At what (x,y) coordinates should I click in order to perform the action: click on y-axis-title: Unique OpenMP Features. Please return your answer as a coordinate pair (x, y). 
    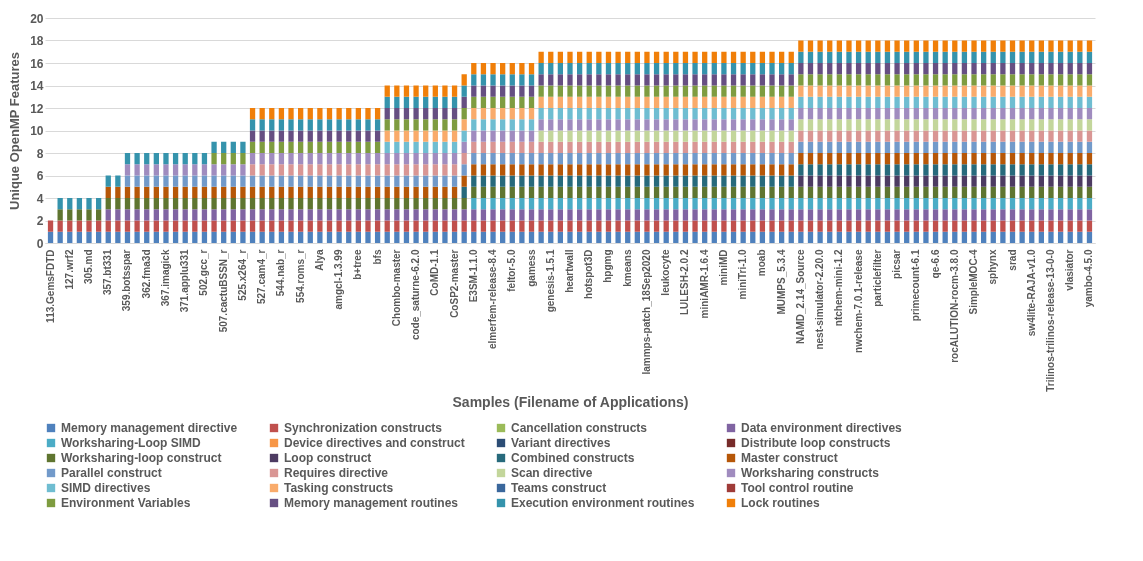
    Looking at the image, I should click on (15, 131).